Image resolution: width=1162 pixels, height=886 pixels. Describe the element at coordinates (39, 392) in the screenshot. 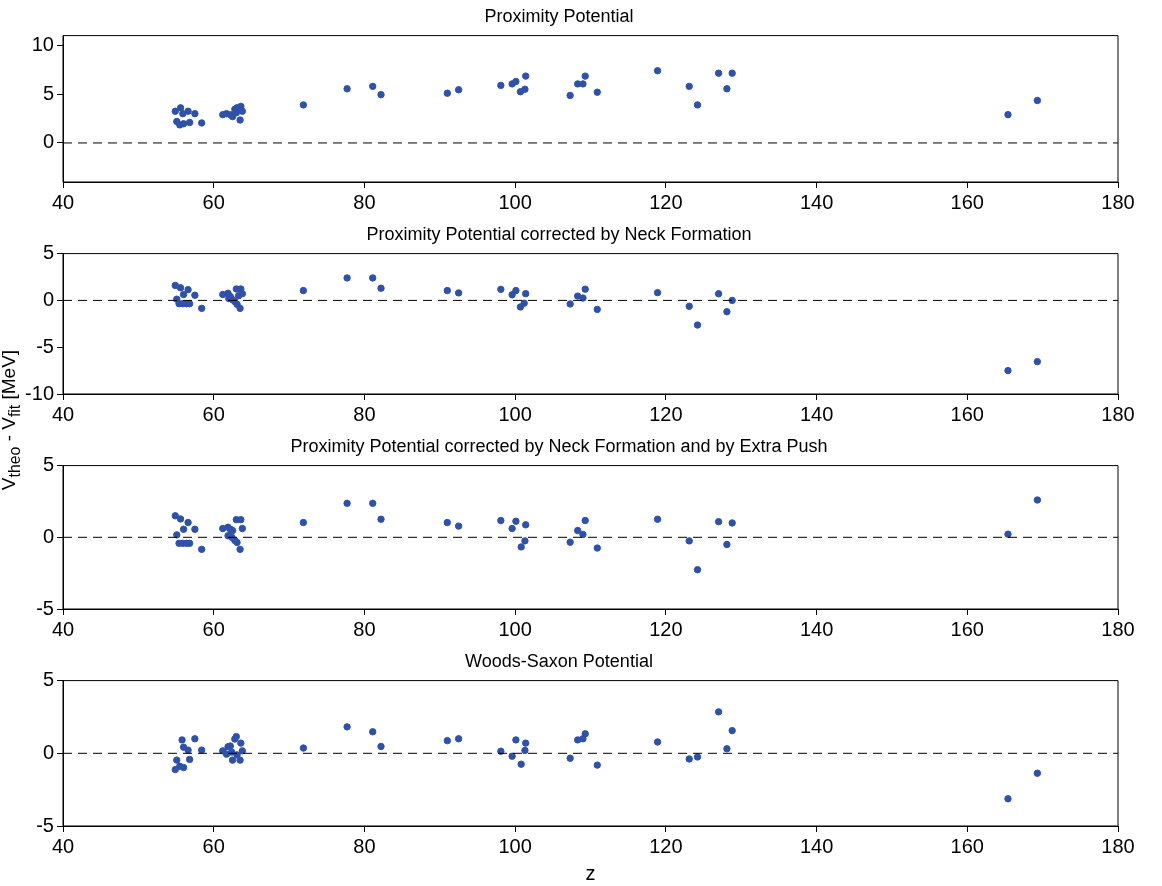

I see `y-tick-label: -10` at that location.